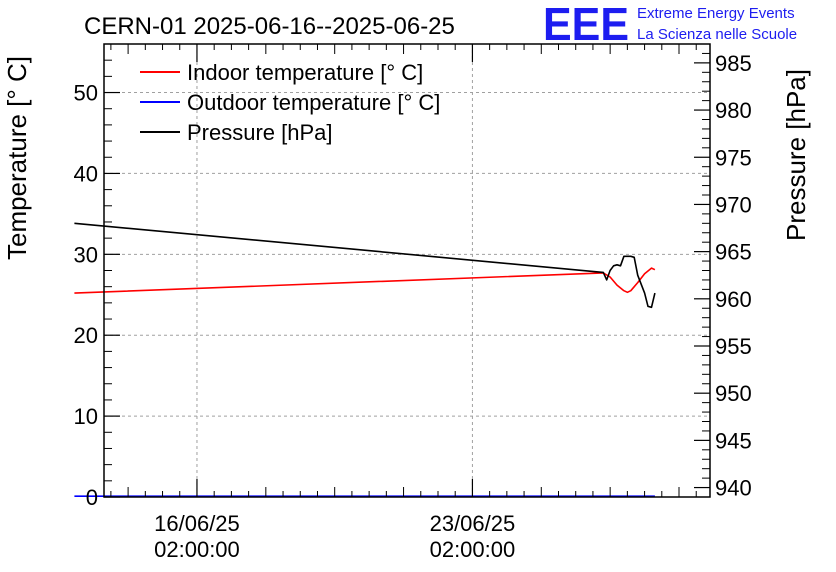 The height and width of the screenshot is (572, 836). I want to click on eee-logo-line1: Extreme Energy Events, so click(716, 13).